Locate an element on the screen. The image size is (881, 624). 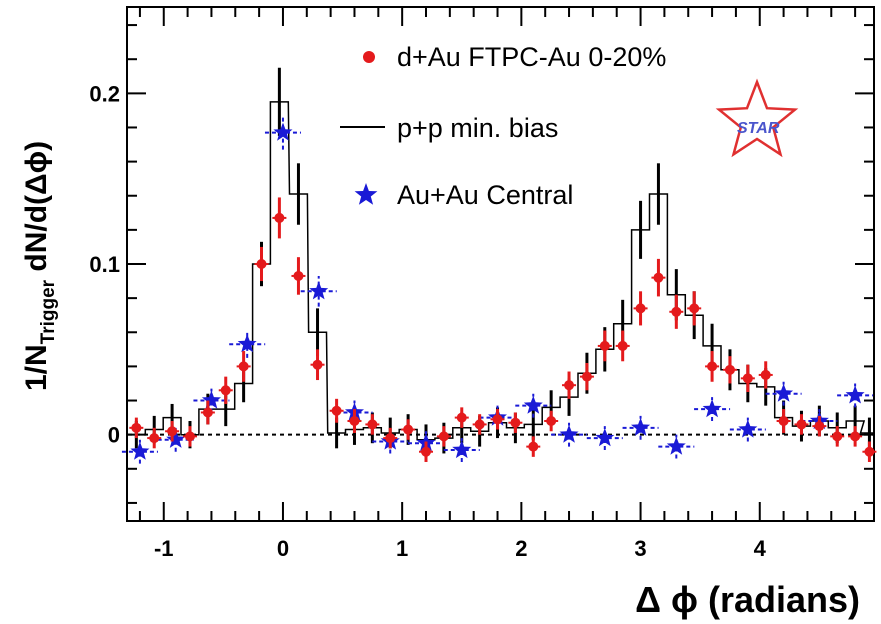
x-tick-label: 1 is located at coordinates (402, 548).